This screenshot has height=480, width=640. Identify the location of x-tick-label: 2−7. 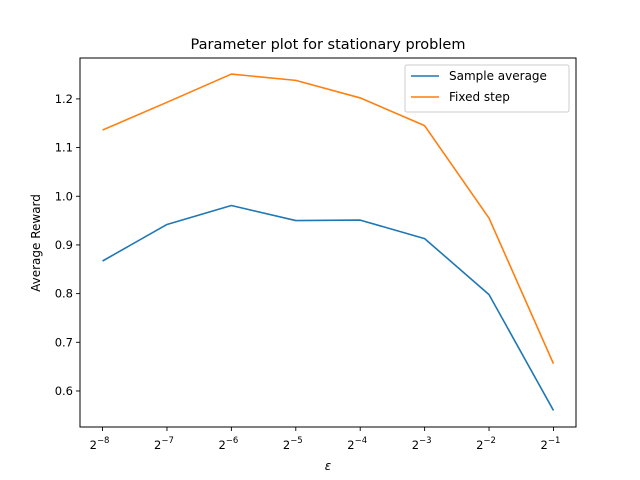
(164, 444).